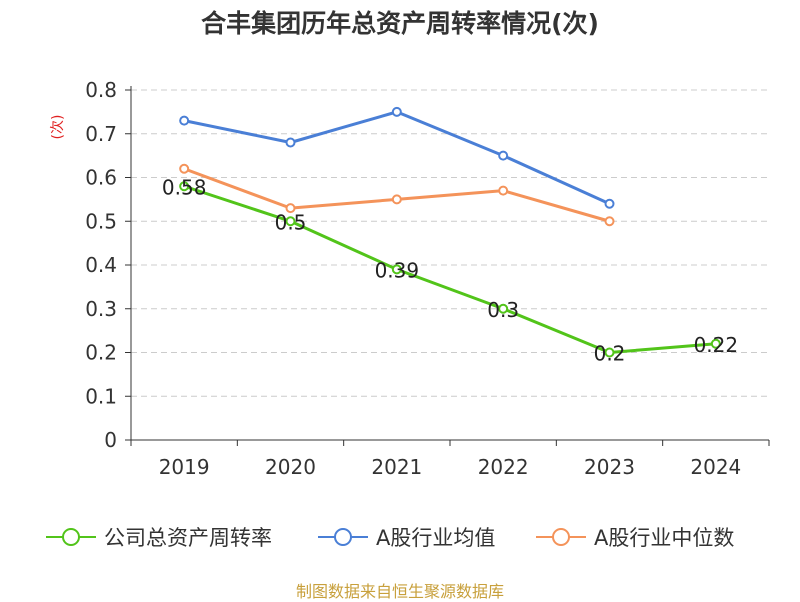 Image resolution: width=800 pixels, height=602 pixels. I want to click on y-tick-label: 0.1, so click(101, 396).